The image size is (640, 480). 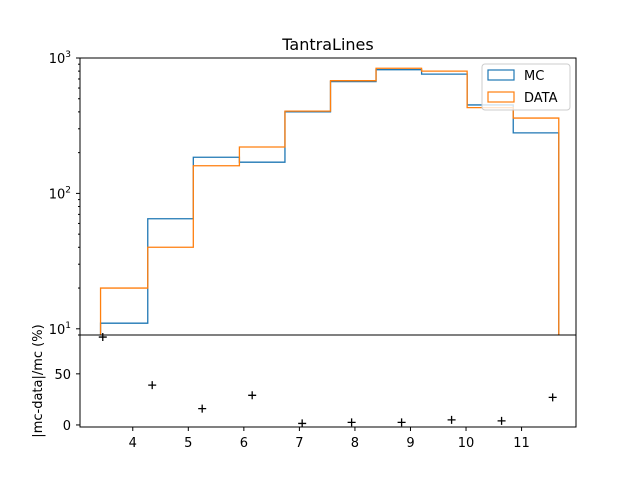 I want to click on histogram-y-tick-label: 10², so click(x=60, y=193).